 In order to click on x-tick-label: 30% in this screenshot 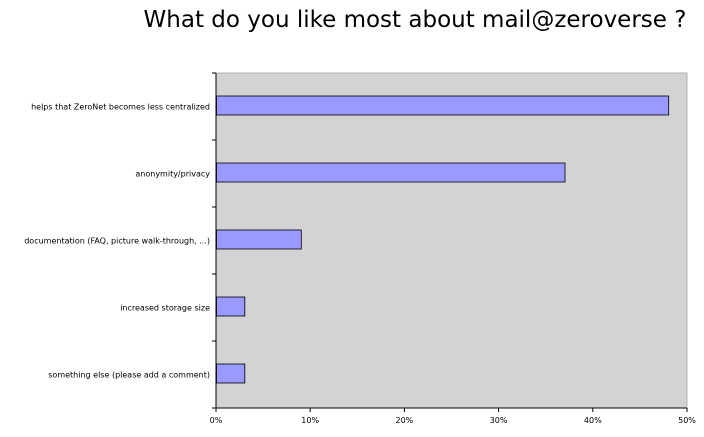, I will do `click(499, 420)`.